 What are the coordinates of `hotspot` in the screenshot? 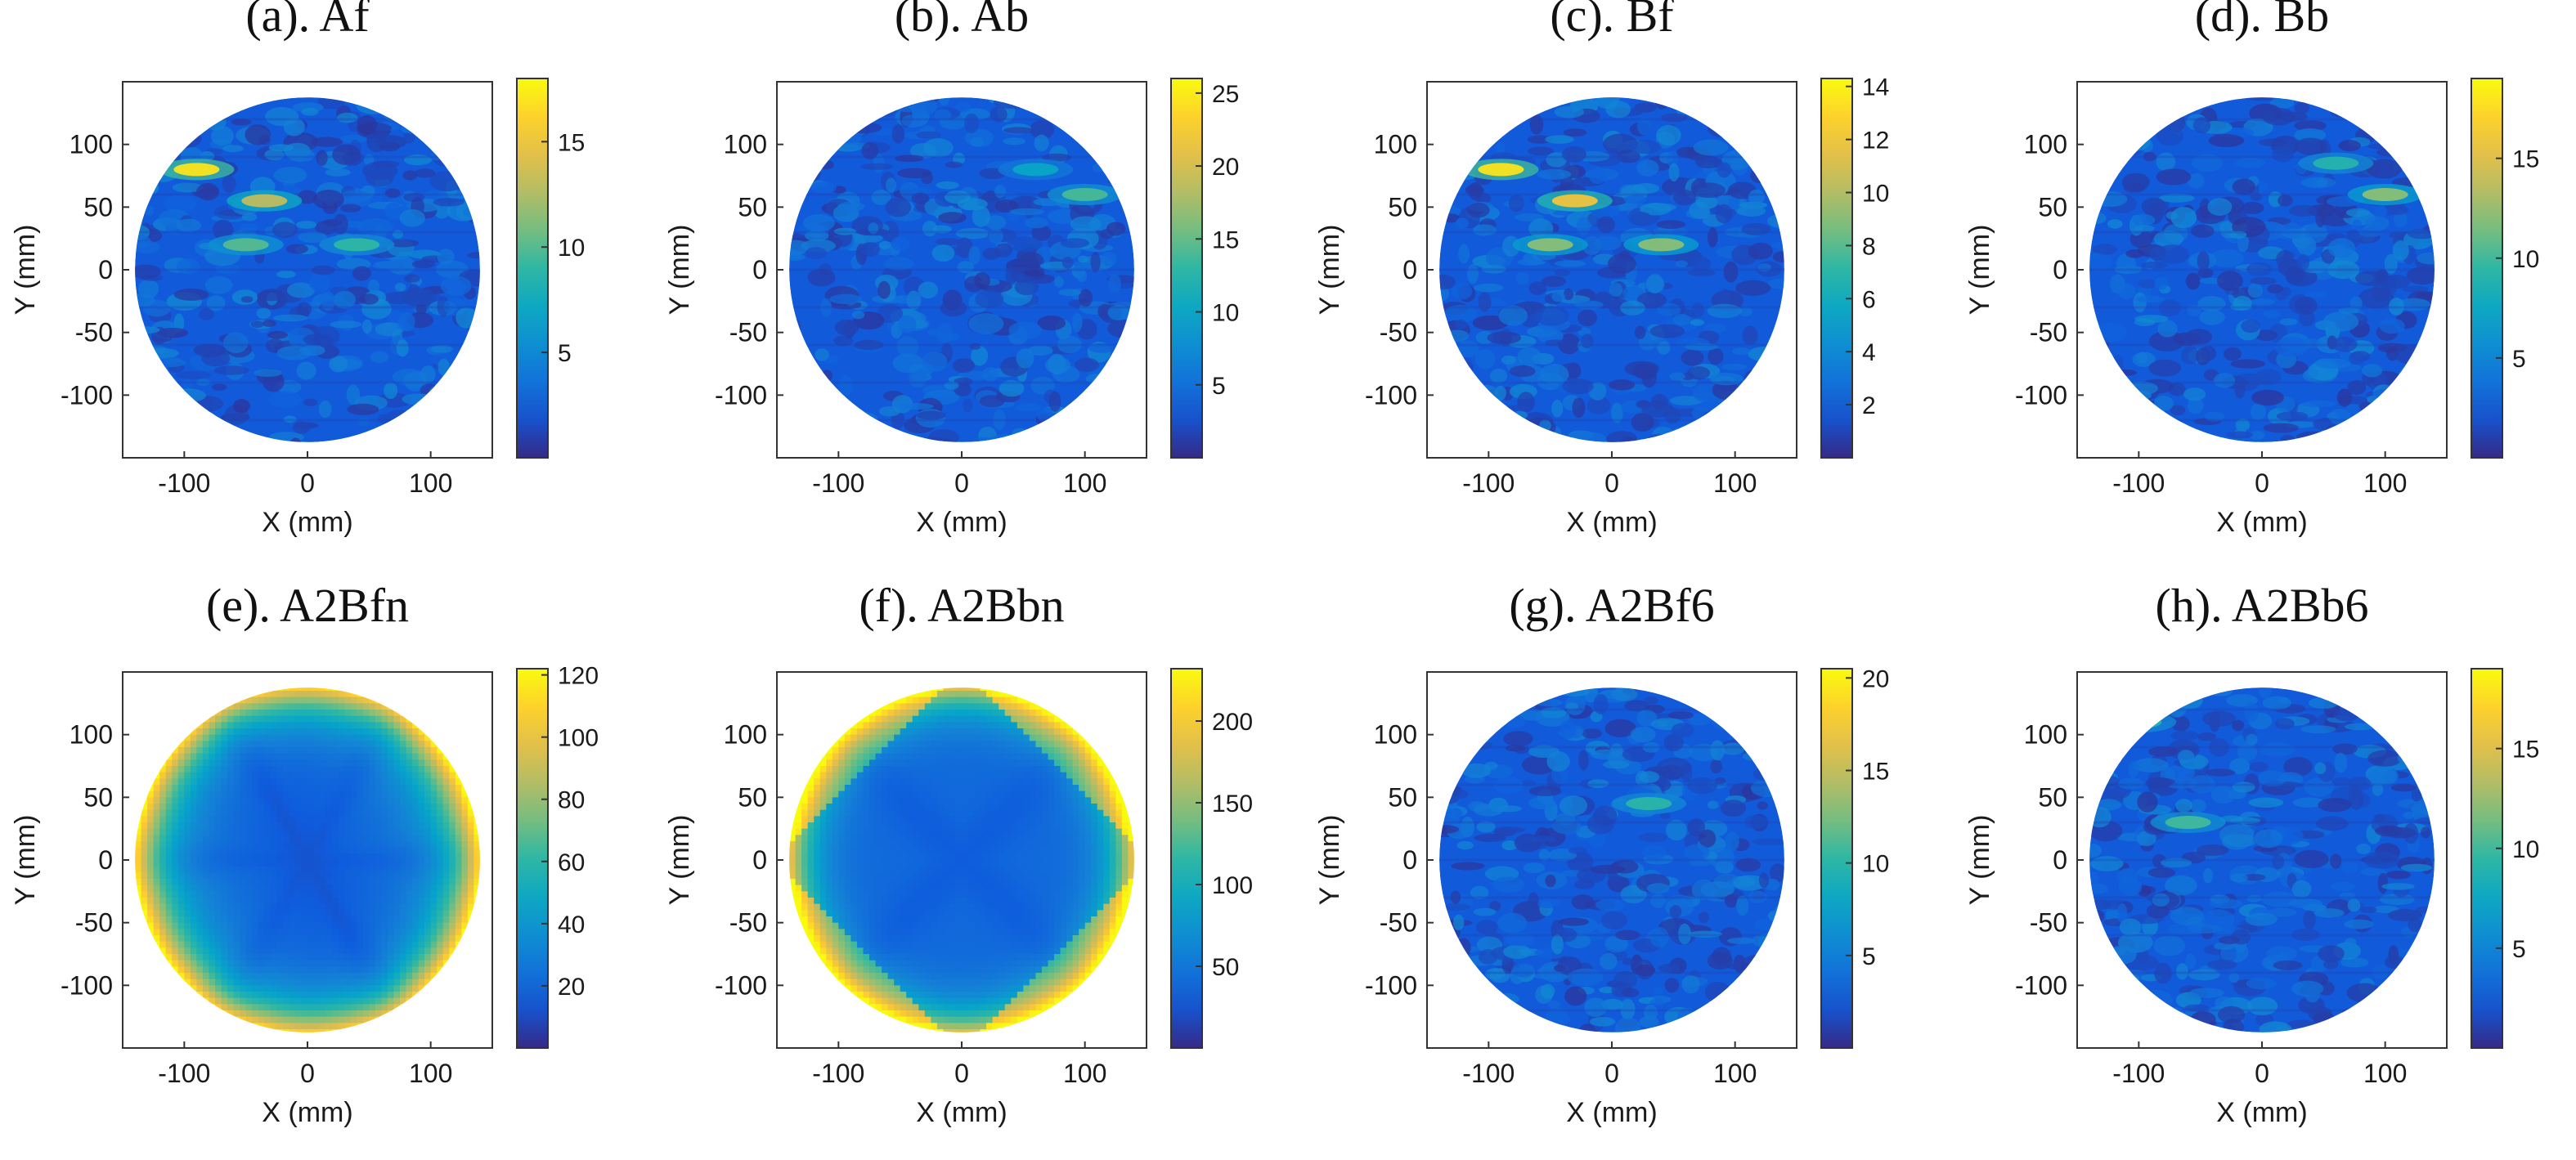 It's located at (357, 245).